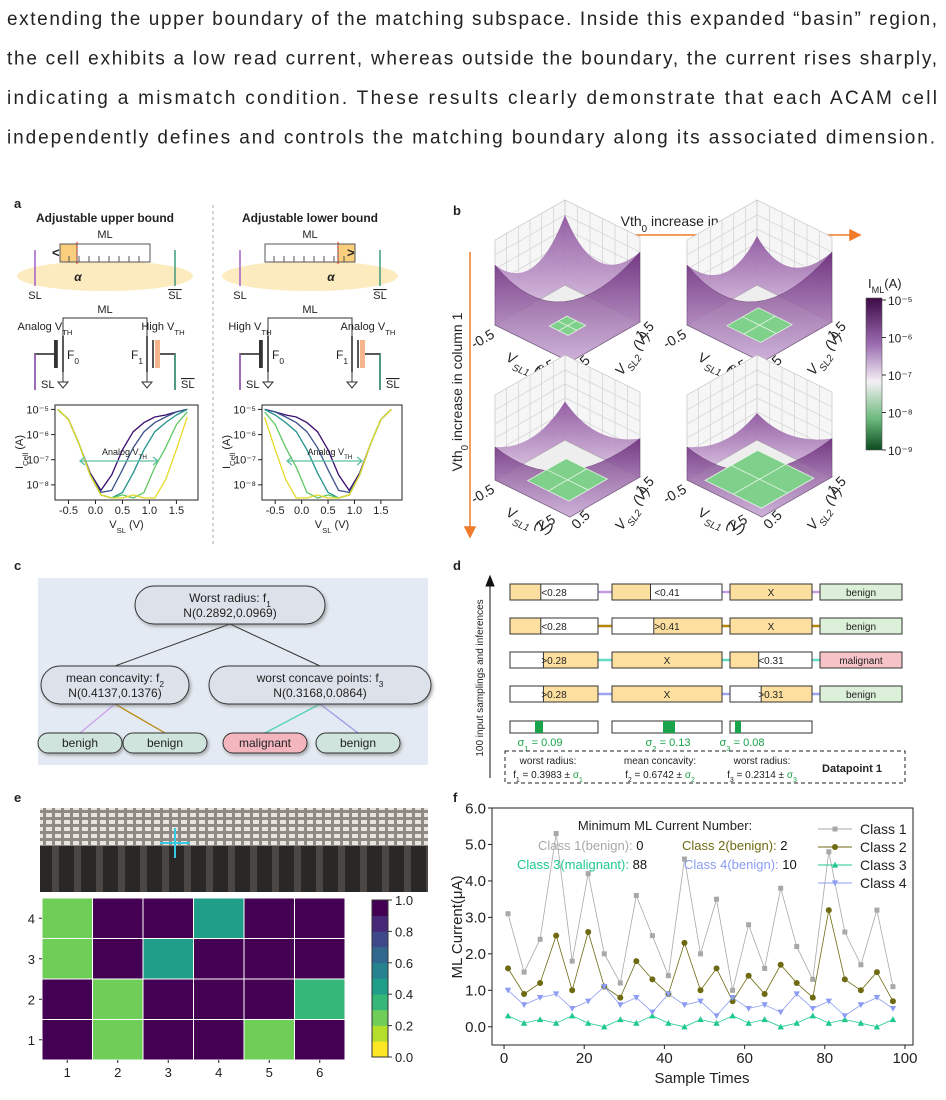 This screenshot has height=1100, width=946. Describe the element at coordinates (861, 695) in the screenshot. I see `result-label: benign` at that location.